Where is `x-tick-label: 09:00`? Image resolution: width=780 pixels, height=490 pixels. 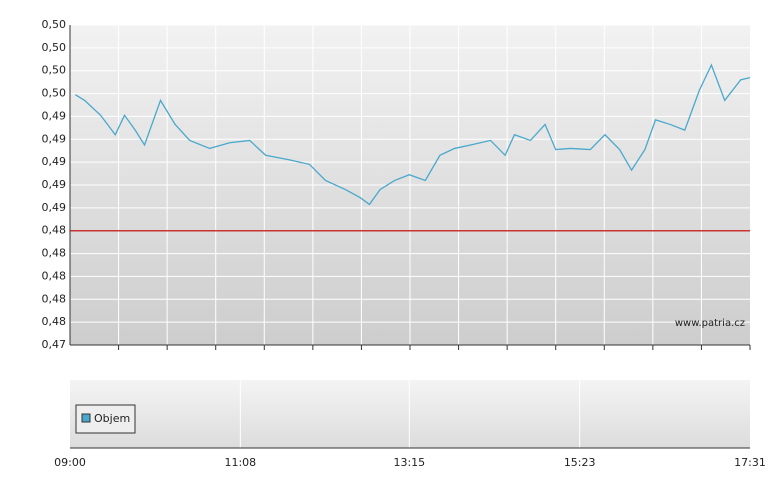
x-tick-label: 09:00 is located at coordinates (70, 462).